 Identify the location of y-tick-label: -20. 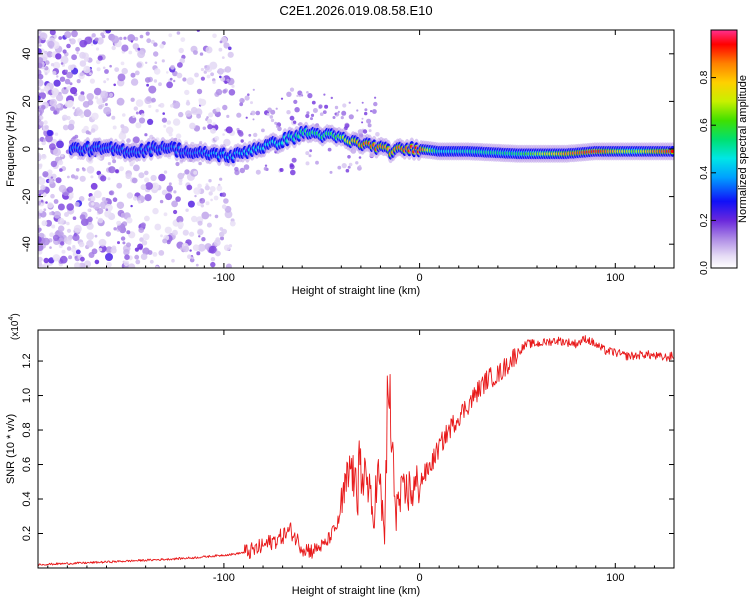
(27, 197).